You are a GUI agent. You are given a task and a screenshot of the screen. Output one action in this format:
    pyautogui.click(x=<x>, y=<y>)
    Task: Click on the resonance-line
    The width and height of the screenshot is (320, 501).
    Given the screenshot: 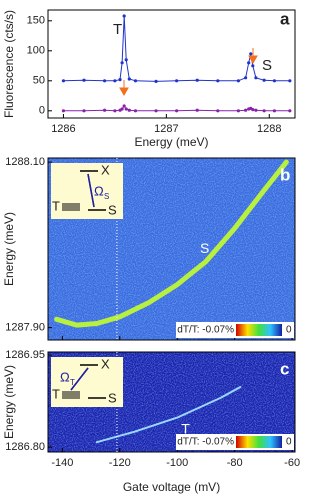 What is the action you would take?
    pyautogui.click(x=168, y=415)
    